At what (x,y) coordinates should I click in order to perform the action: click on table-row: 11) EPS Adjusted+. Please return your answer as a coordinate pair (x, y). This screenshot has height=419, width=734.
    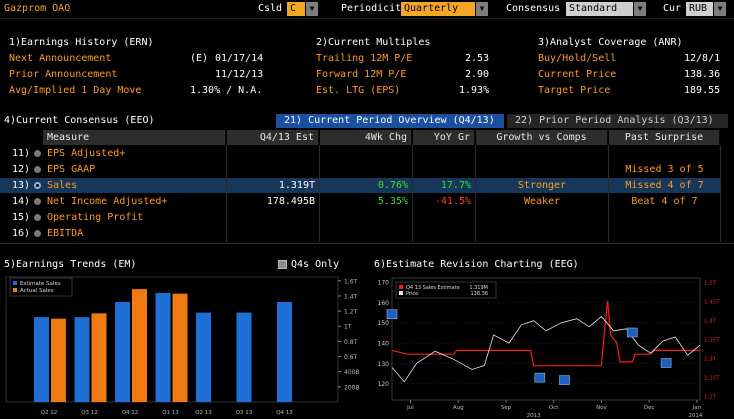
    Looking at the image, I should click on (360, 153).